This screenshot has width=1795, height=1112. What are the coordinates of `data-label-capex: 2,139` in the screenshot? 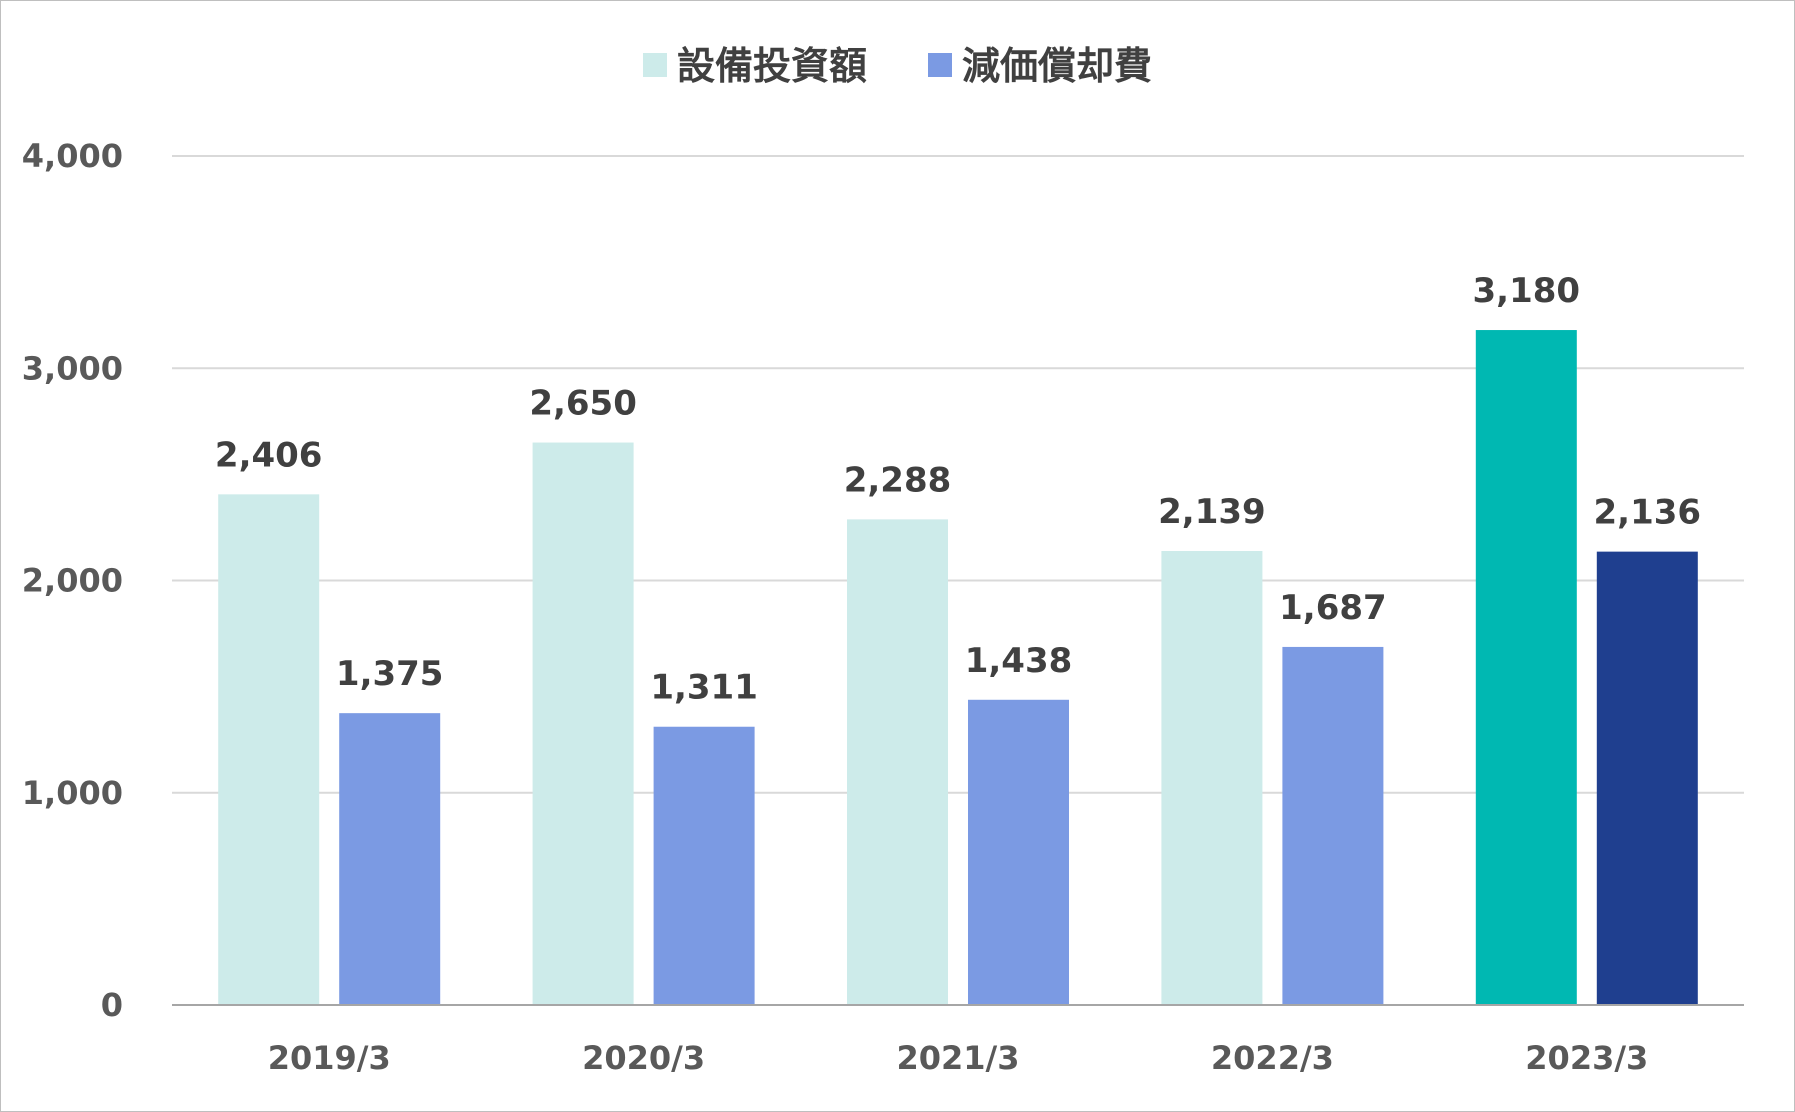 It's located at (1212, 512).